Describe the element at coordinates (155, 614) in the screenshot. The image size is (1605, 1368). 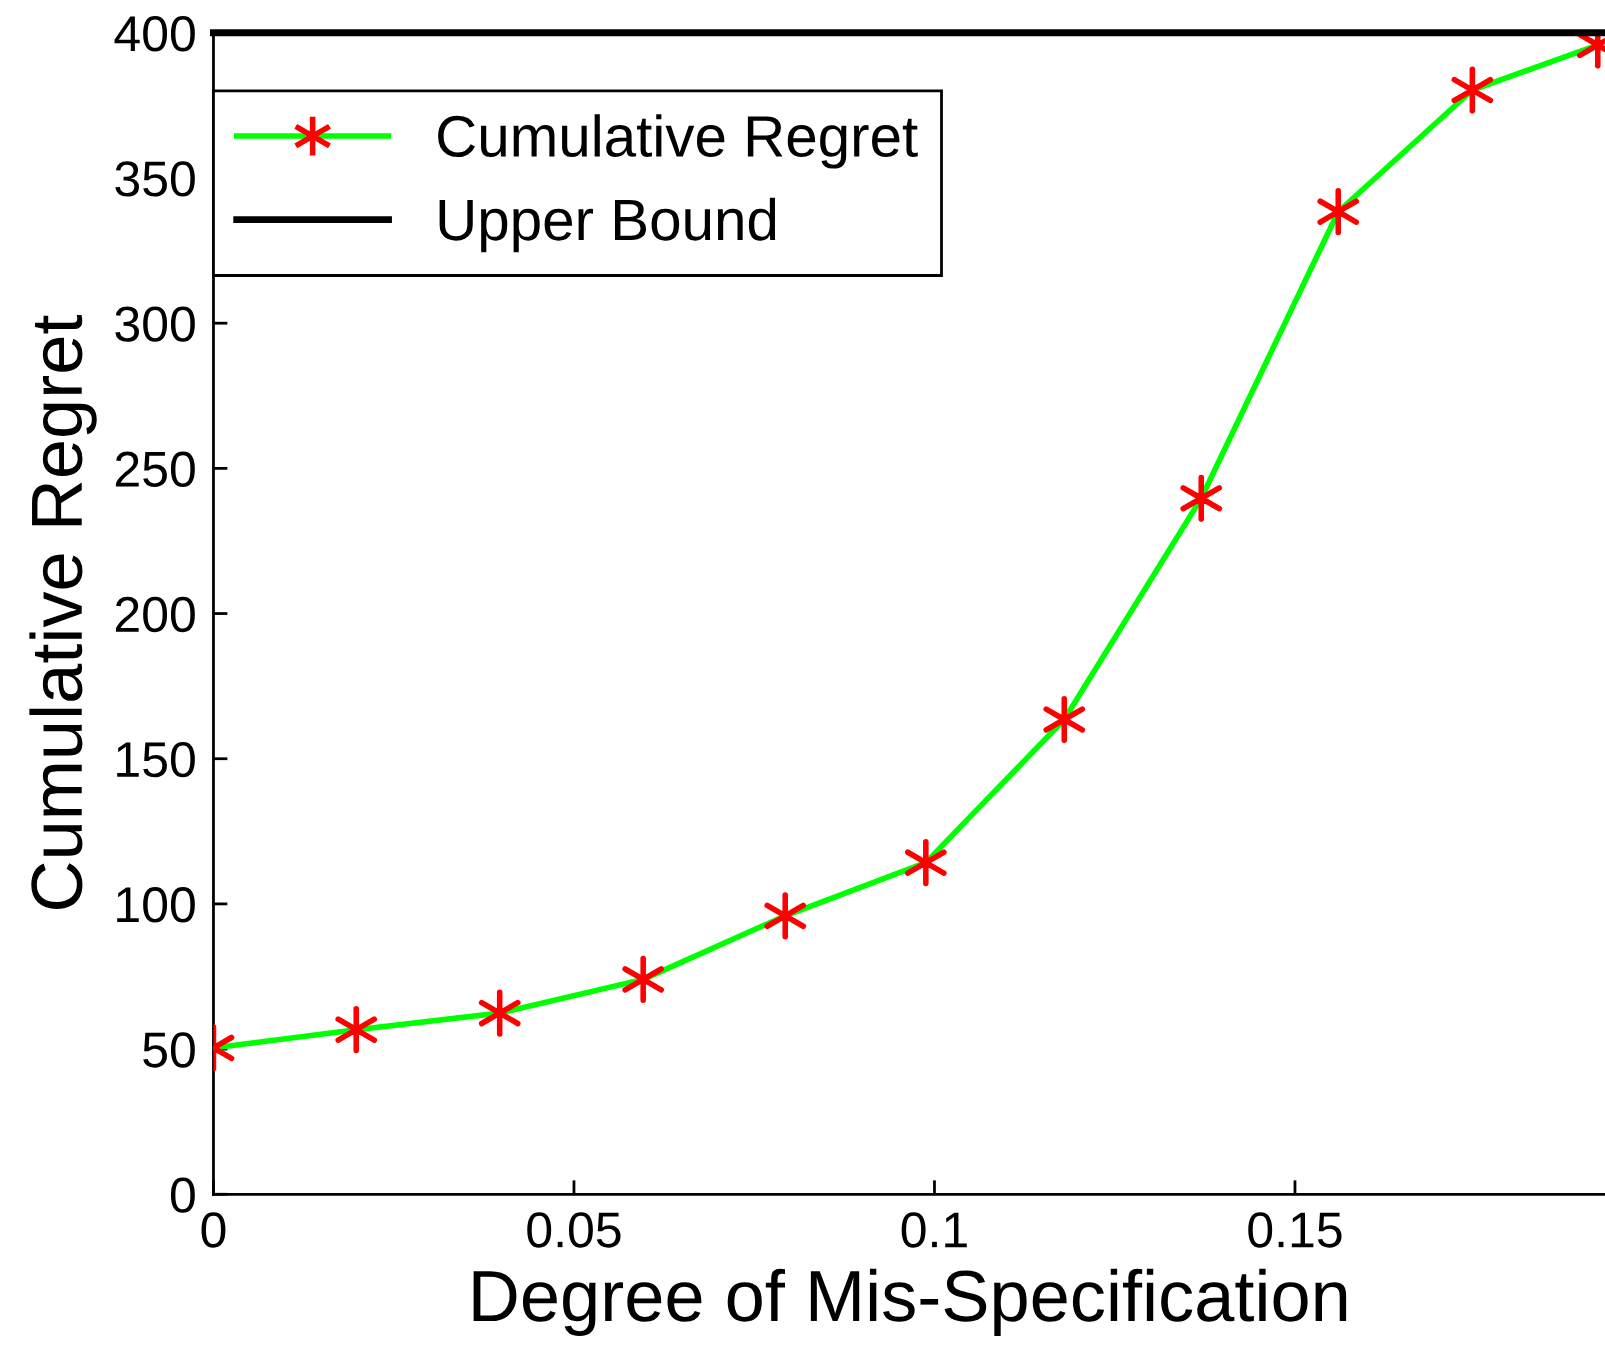
I see `y-tick-label: 200` at that location.